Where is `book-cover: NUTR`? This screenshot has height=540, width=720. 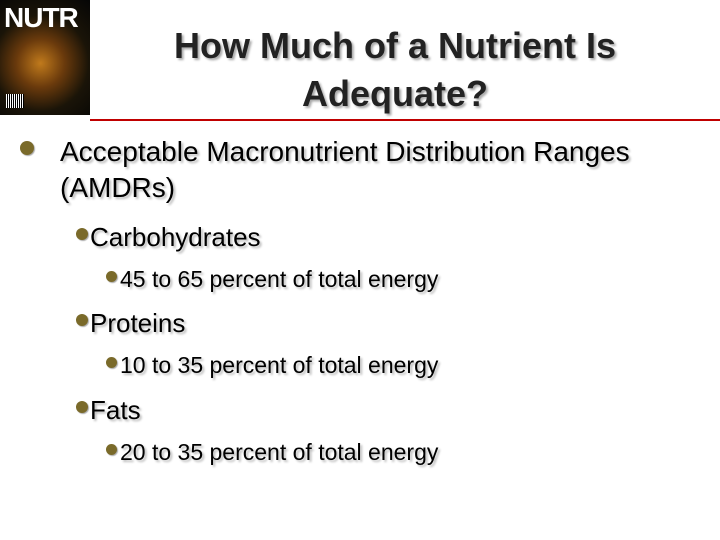
book-cover: NUTR is located at coordinates (45, 57).